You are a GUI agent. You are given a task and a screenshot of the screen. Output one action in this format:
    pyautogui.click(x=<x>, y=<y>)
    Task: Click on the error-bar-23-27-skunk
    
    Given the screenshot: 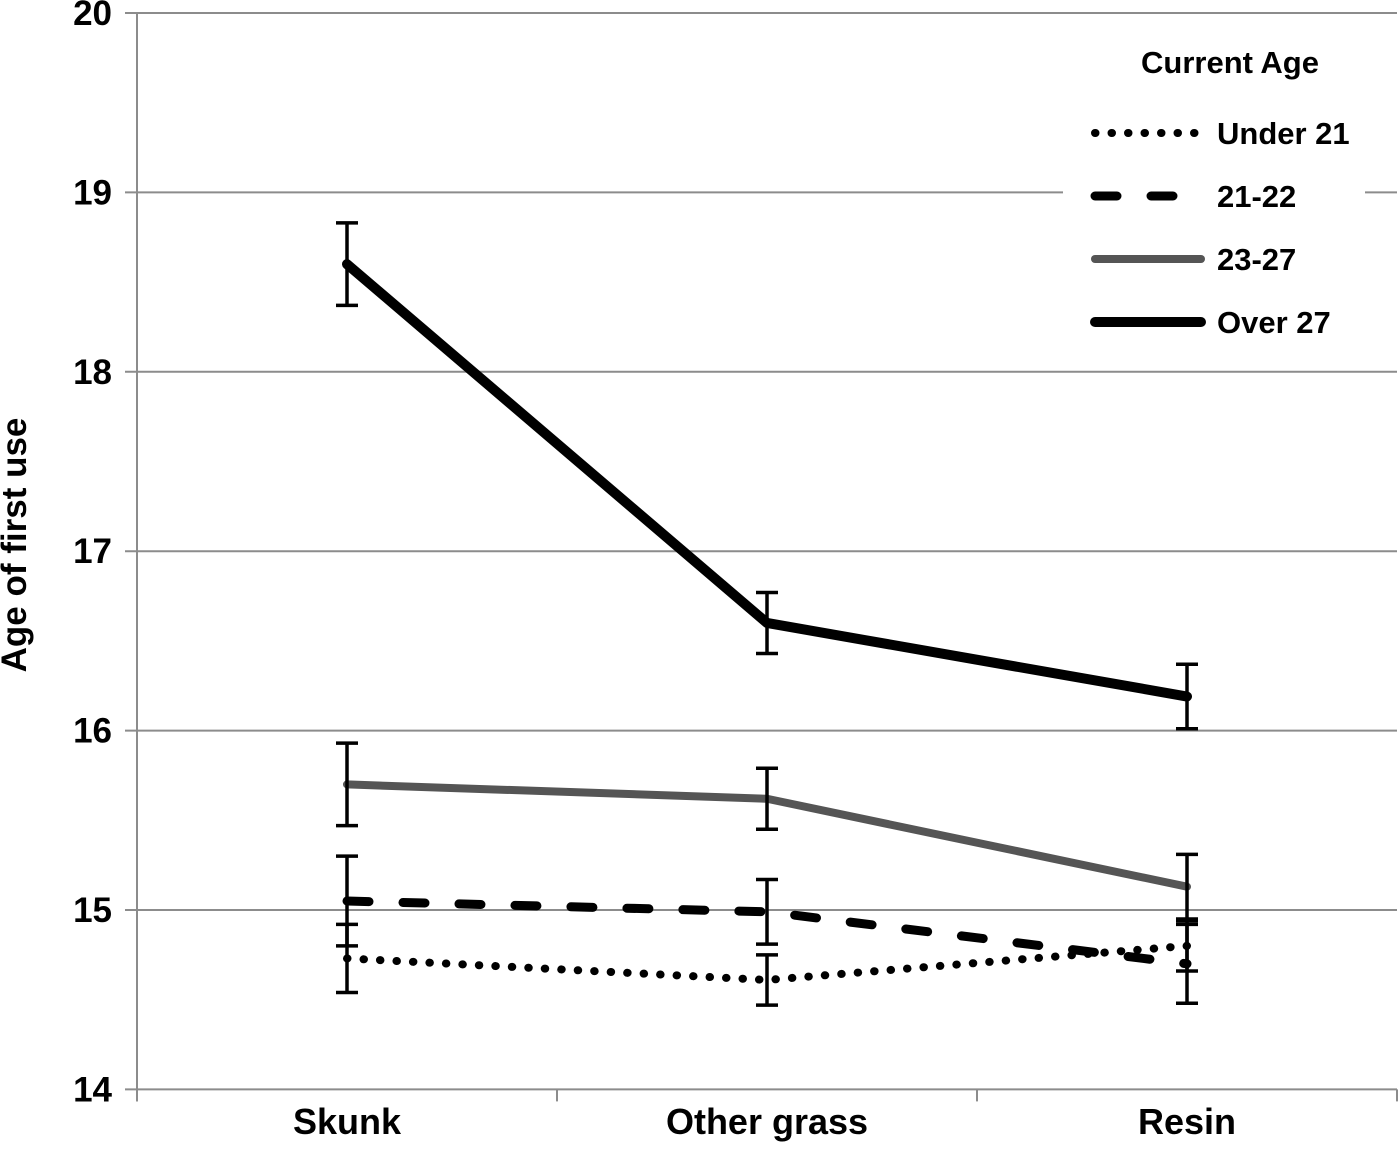 What is the action you would take?
    pyautogui.click(x=347, y=784)
    